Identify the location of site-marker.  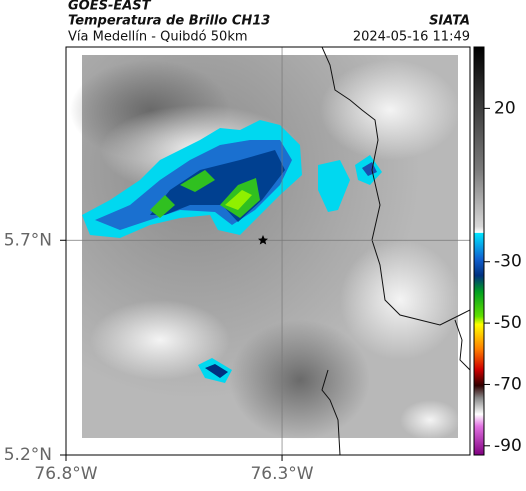
(263, 240).